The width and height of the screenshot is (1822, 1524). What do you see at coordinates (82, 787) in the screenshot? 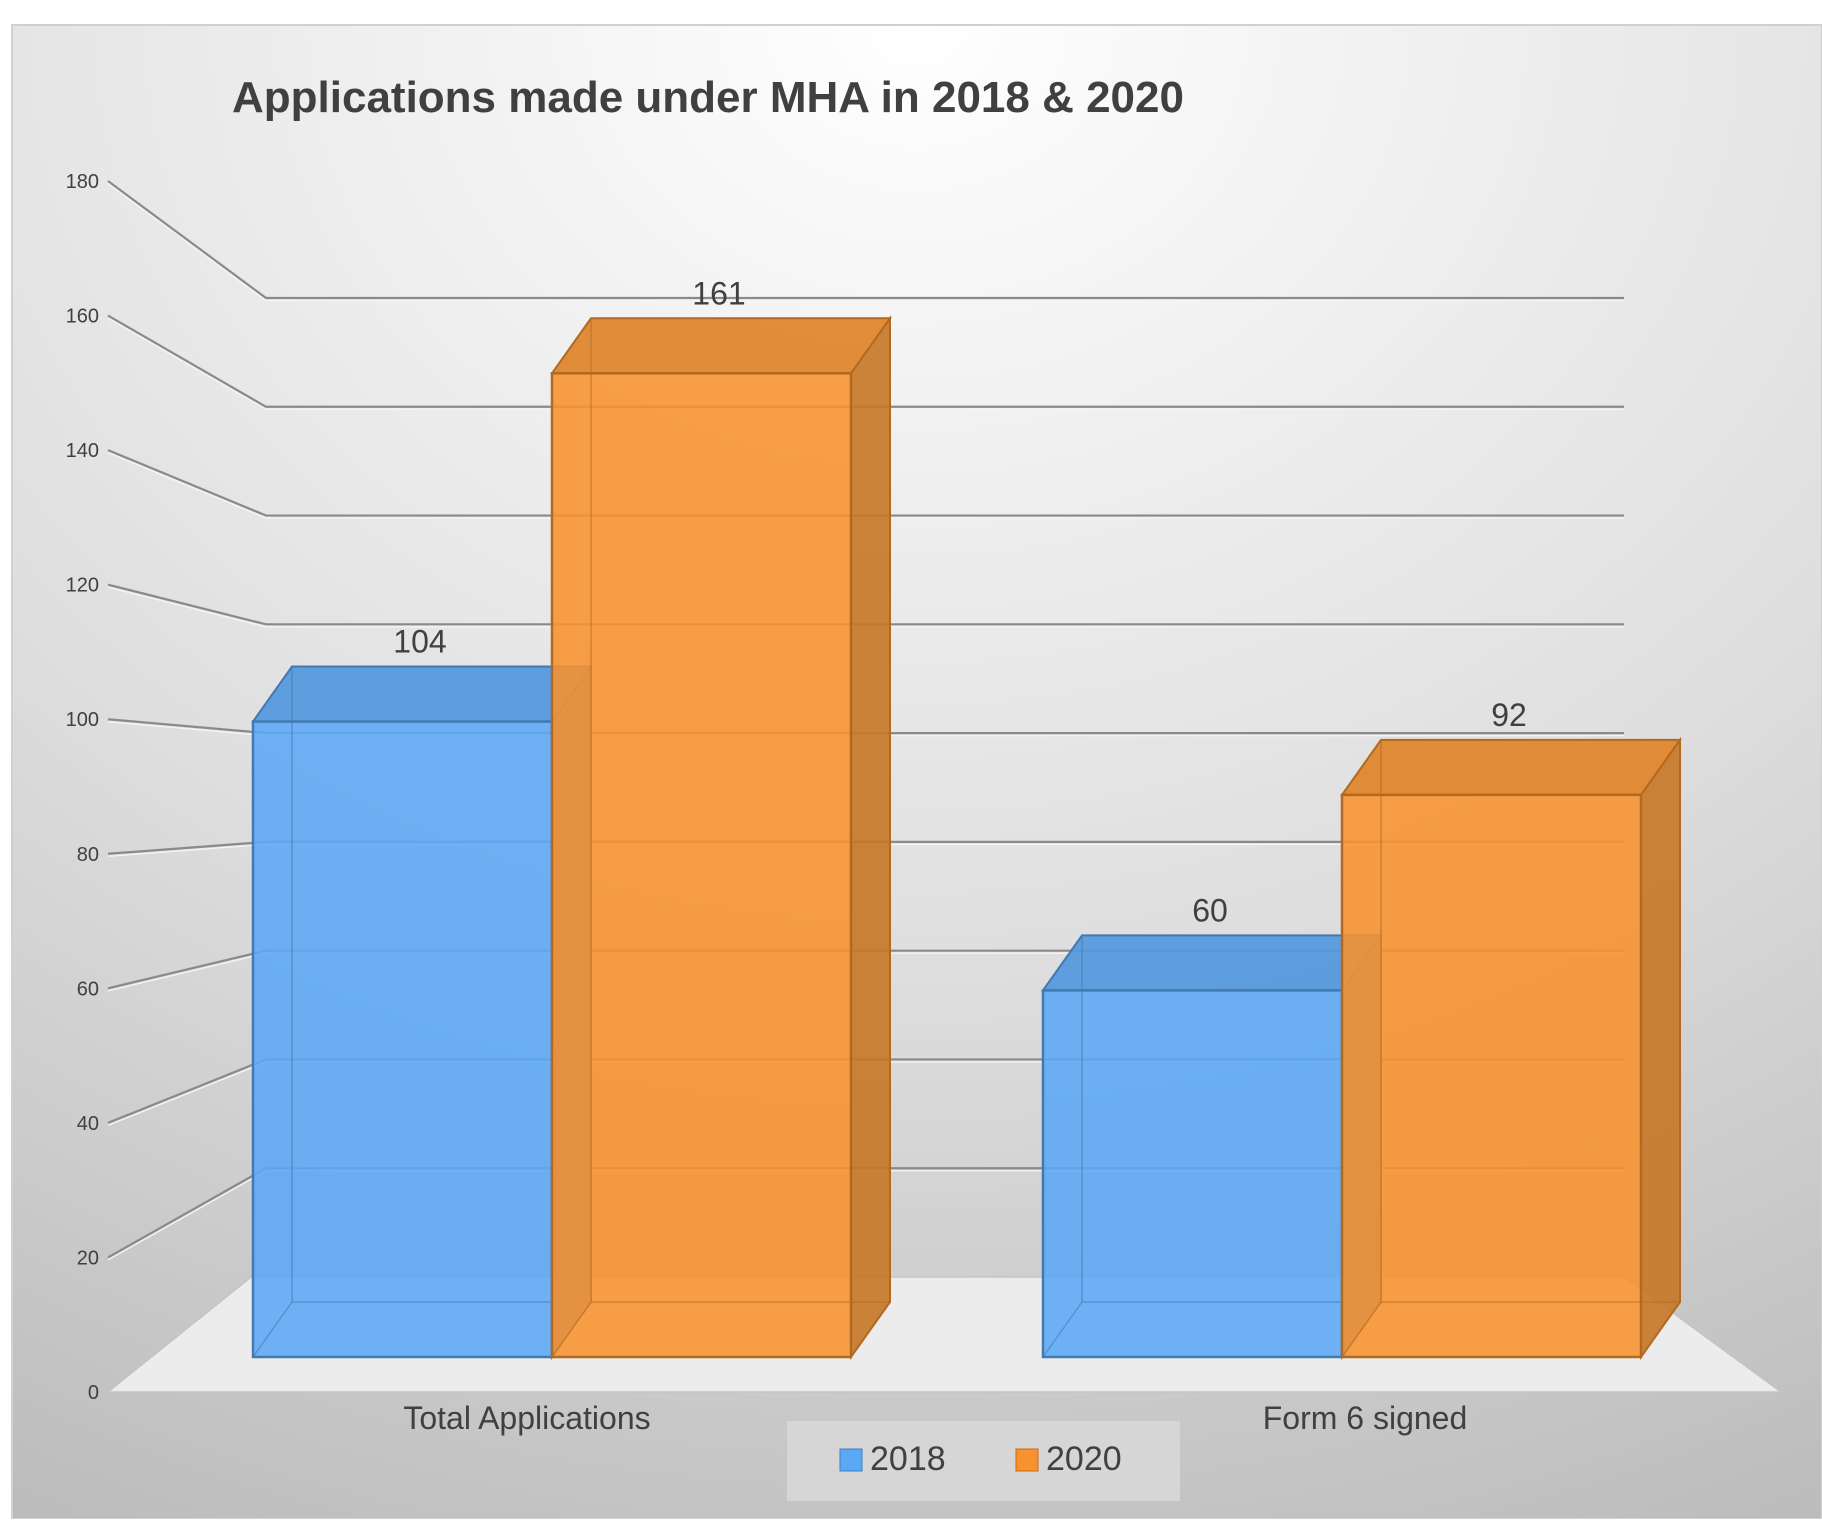
I see `y-axis-ticks: 0 20 40 60 80 100 120 140 160 180` at bounding box center [82, 787].